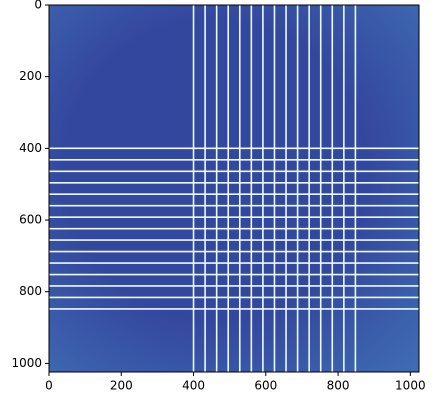 The height and width of the screenshot is (404, 433). I want to click on y-tick-label: 600, so click(30, 220).